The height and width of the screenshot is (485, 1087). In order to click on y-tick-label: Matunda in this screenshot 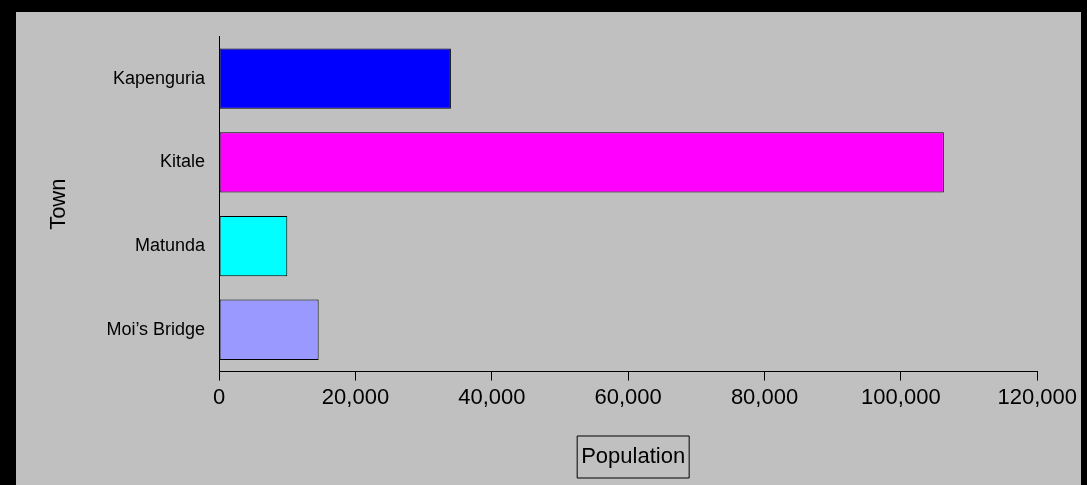, I will do `click(171, 245)`.